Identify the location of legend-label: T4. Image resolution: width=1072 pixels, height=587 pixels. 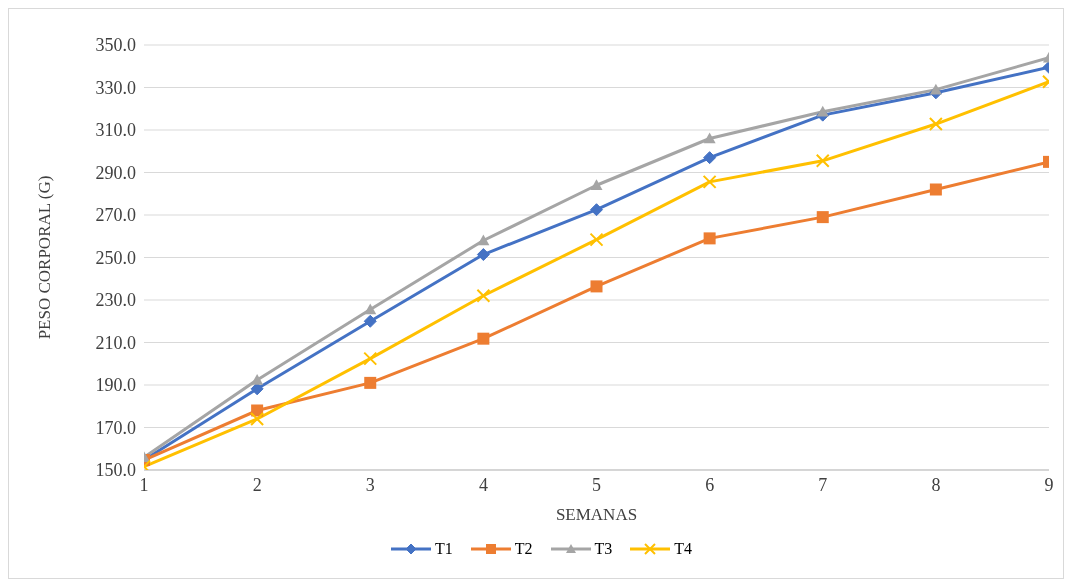
(683, 549).